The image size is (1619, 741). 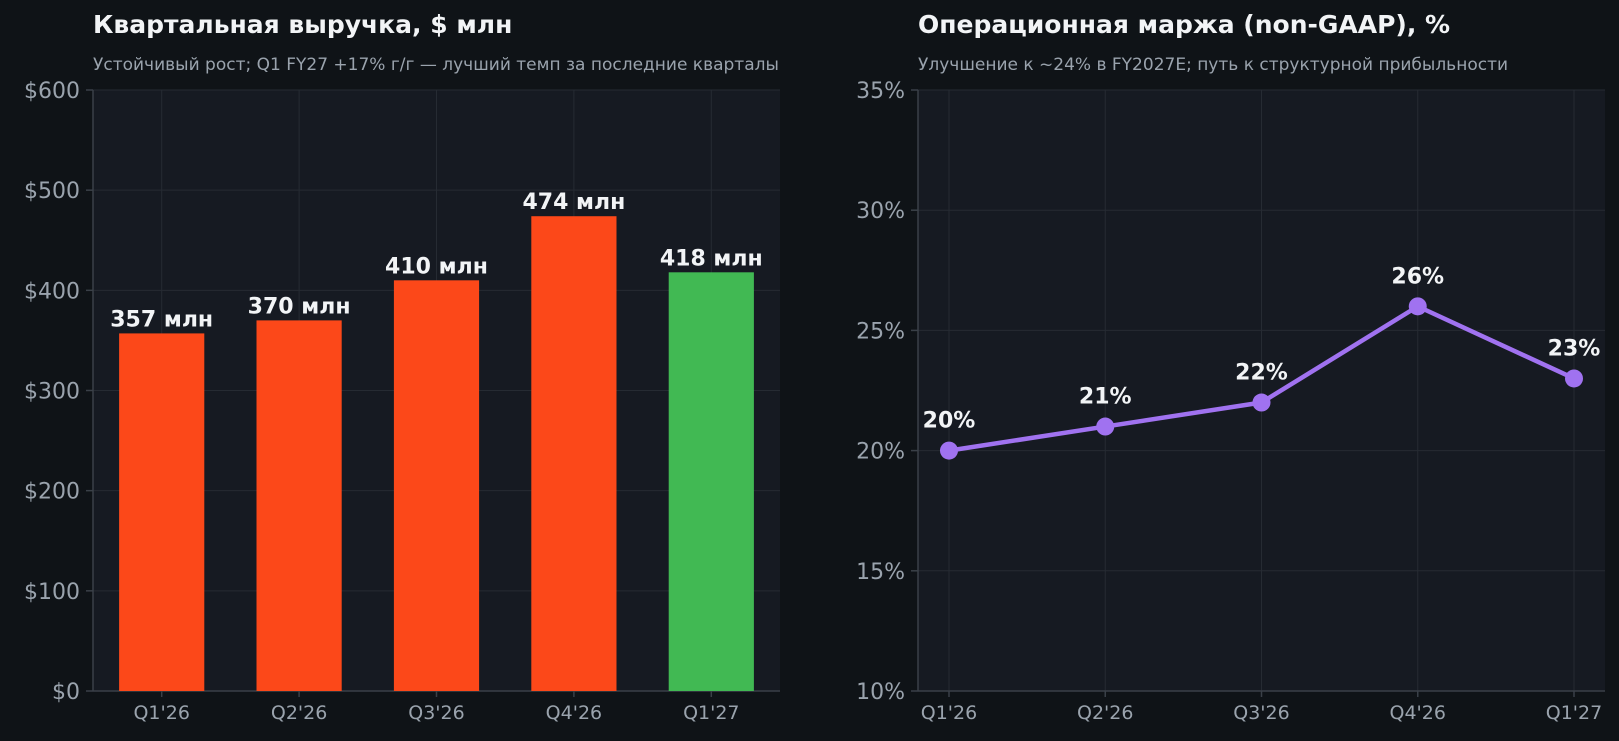 What do you see at coordinates (880, 211) in the screenshot?
I see `margin-ytick-label: 30%` at bounding box center [880, 211].